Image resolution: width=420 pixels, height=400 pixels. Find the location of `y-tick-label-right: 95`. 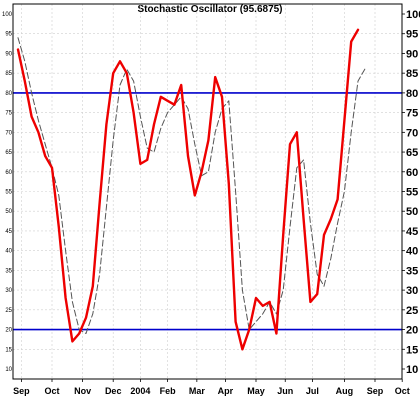

y-tick-label-right: 95 is located at coordinates (412, 35).